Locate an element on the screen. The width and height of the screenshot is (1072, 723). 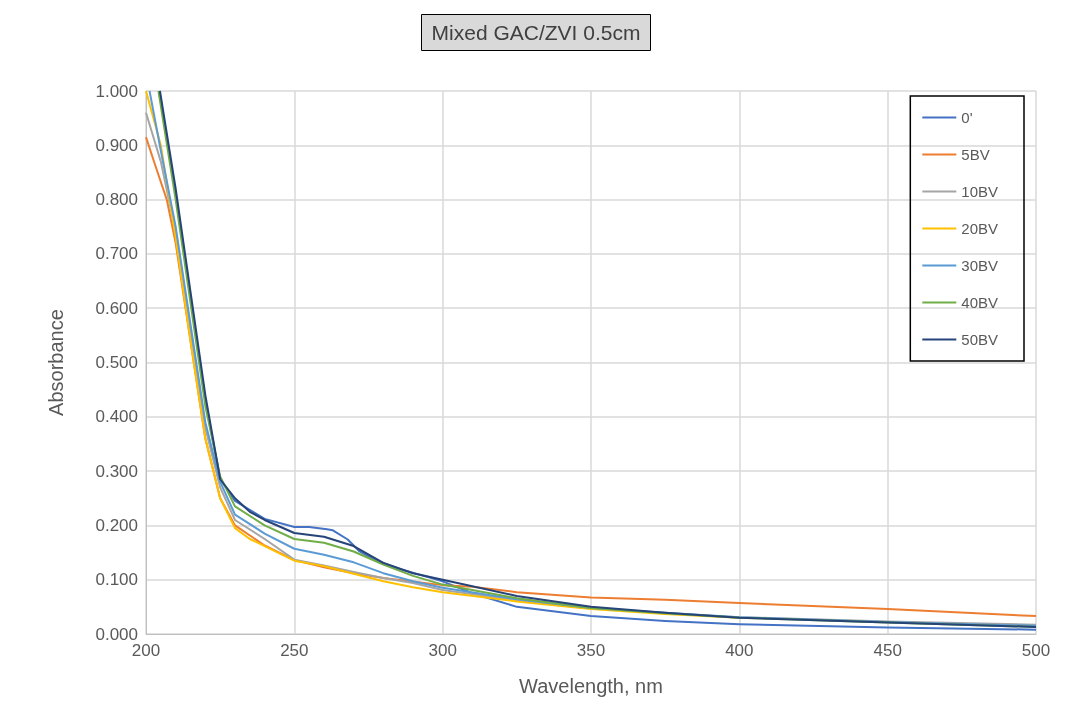
y-tick-label: 0.200 is located at coordinates (116, 525).